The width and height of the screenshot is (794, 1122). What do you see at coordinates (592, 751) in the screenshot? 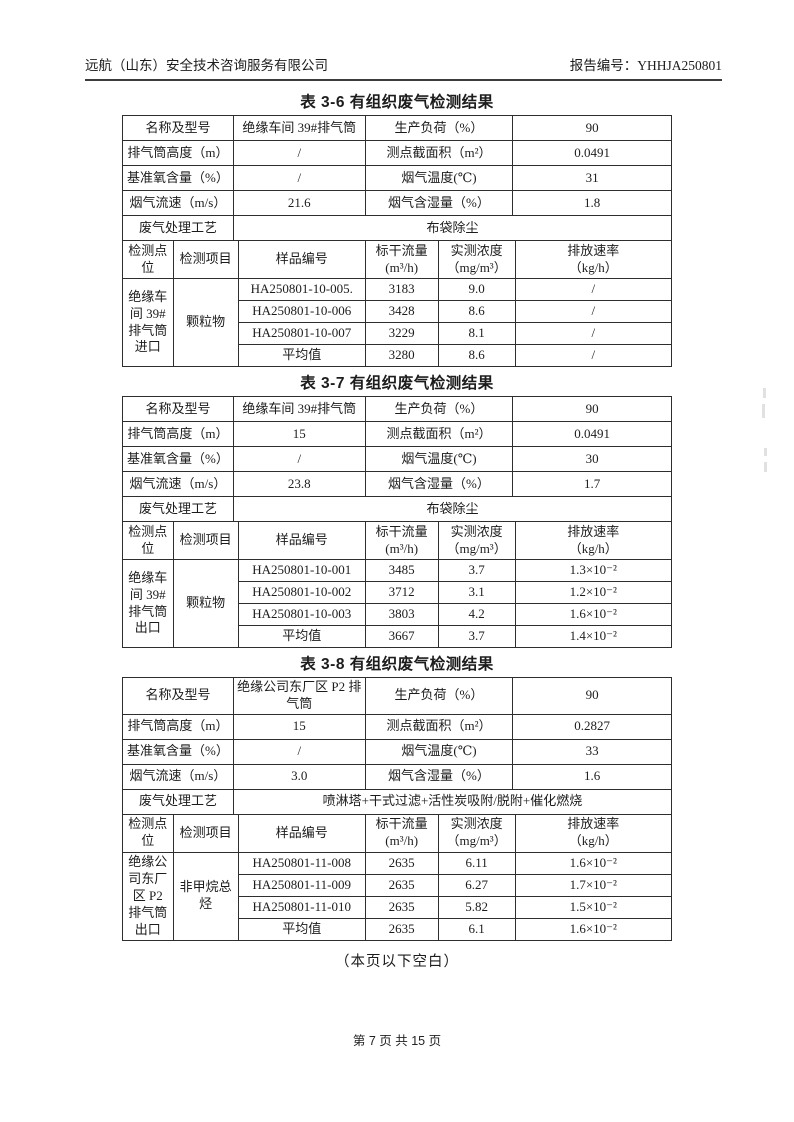
I see `info-value: 33` at bounding box center [592, 751].